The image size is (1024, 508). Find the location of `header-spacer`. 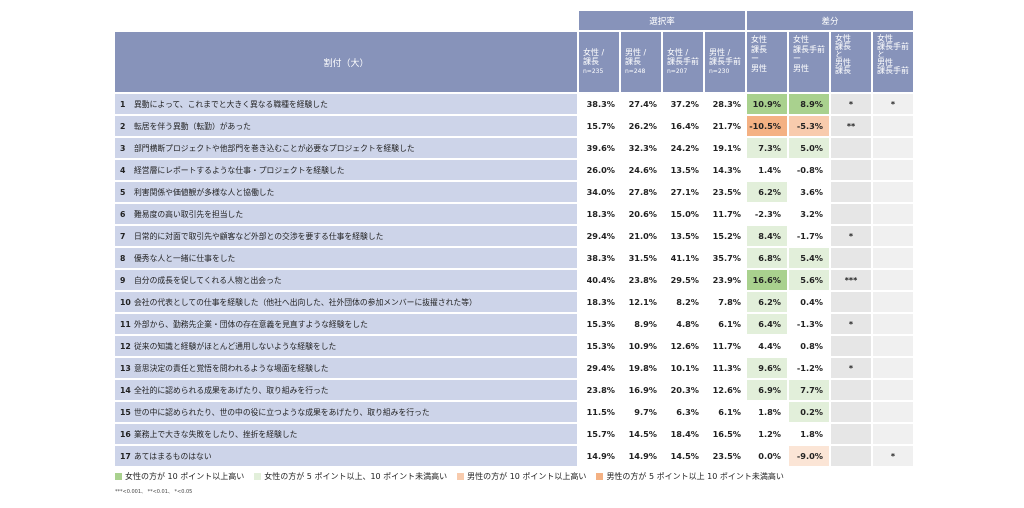

header-spacer is located at coordinates (346, 20).